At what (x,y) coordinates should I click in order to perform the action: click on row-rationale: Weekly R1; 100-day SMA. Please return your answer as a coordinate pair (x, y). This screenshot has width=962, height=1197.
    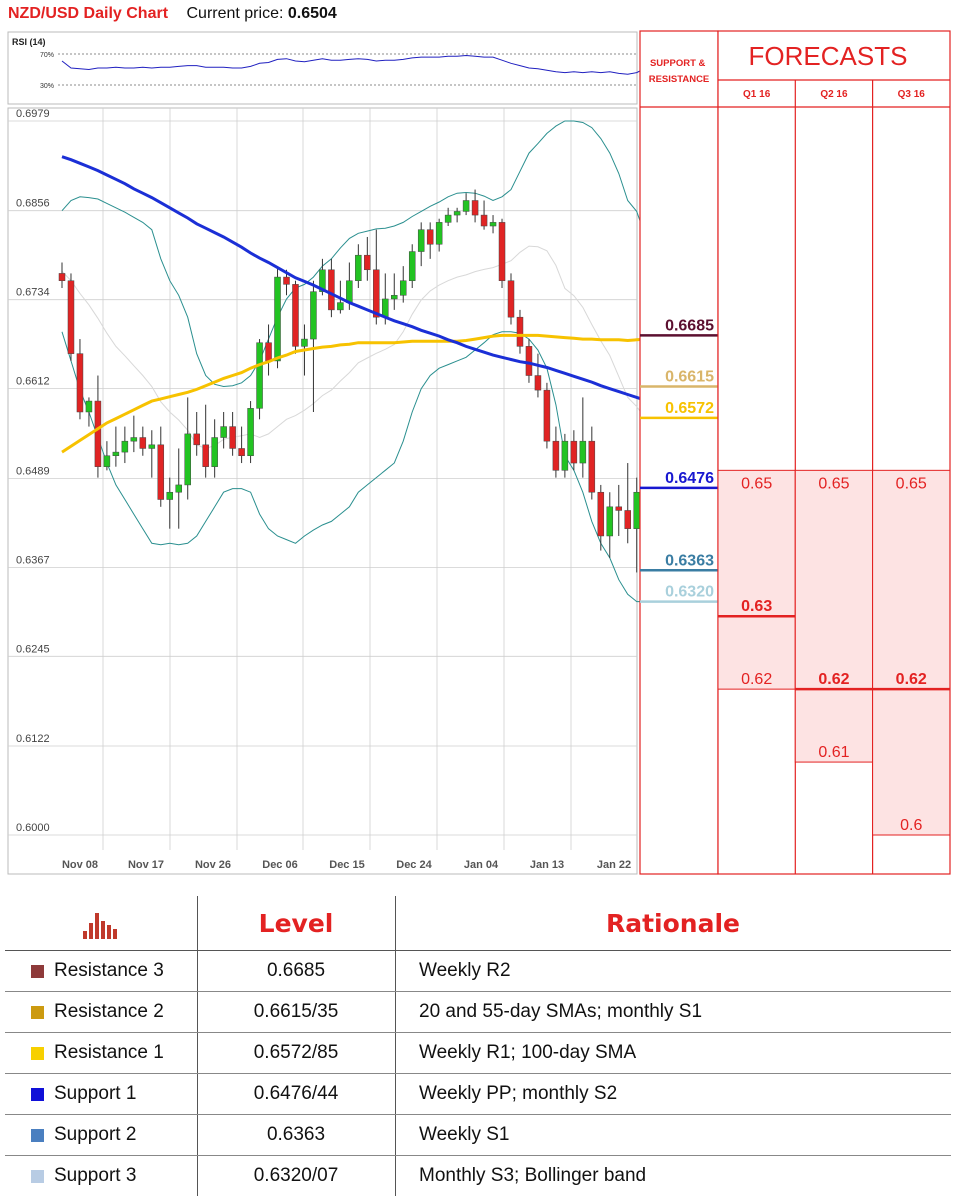
    Looking at the image, I should click on (528, 1052).